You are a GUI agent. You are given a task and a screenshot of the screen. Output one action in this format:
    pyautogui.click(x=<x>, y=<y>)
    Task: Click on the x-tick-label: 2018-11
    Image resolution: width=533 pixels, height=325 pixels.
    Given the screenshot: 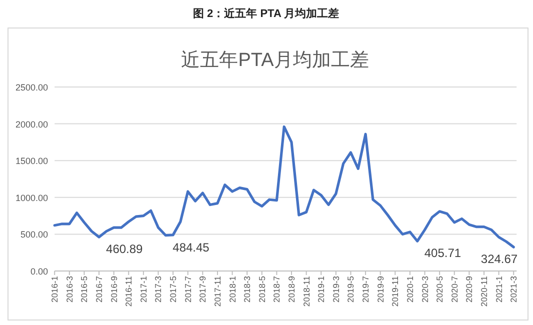 What is the action you would take?
    pyautogui.click(x=306, y=291)
    